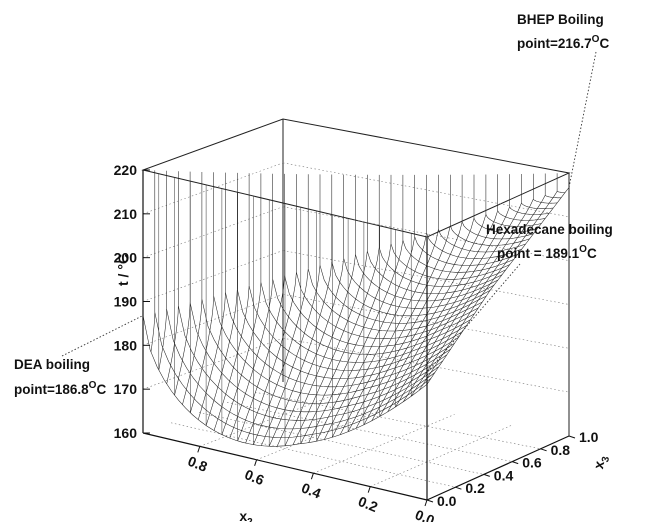  What do you see at coordinates (368, 504) in the screenshot?
I see `x2-tick-label: 0.2` at bounding box center [368, 504].